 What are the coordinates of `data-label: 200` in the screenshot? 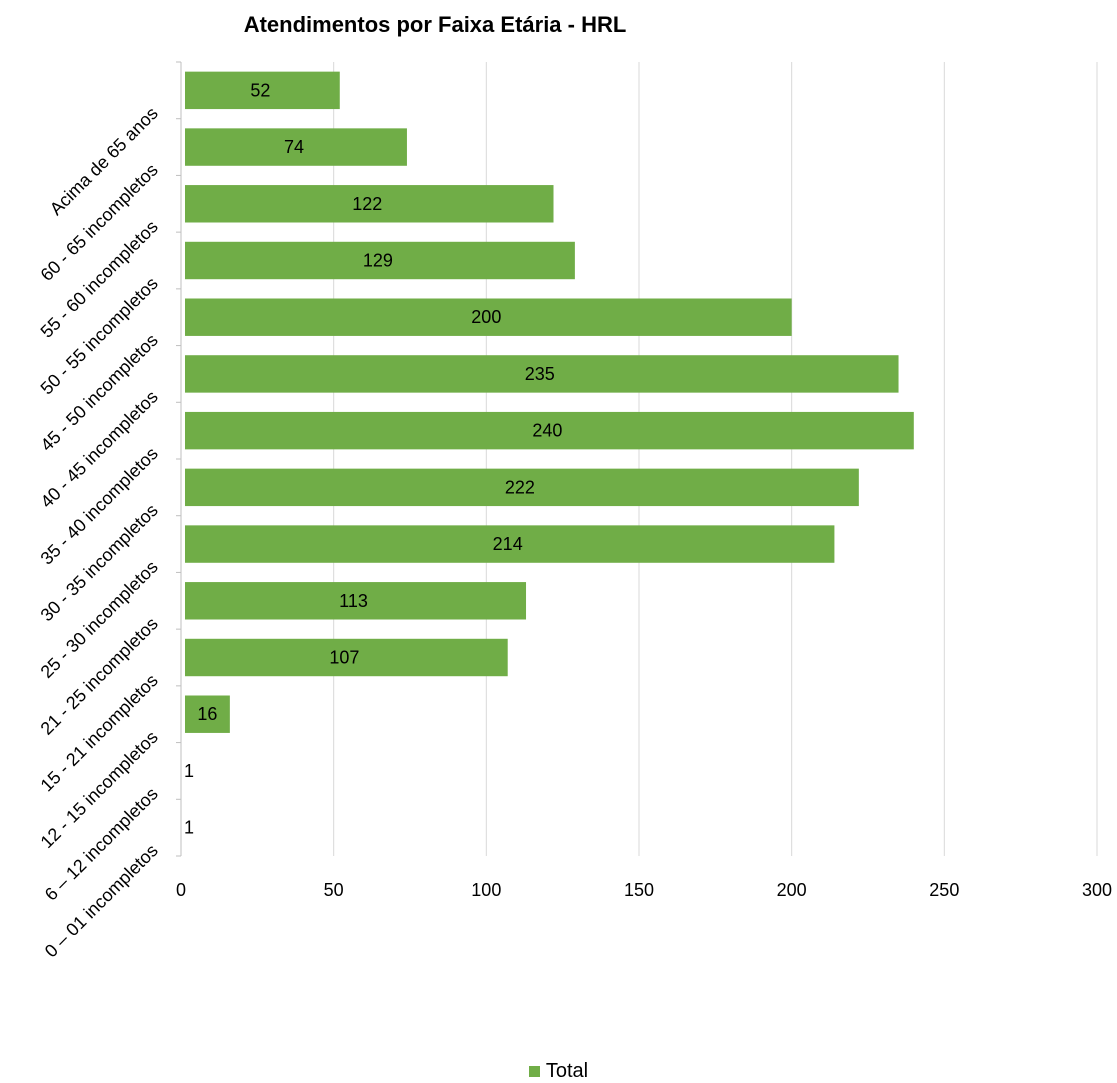 It's located at (486, 317).